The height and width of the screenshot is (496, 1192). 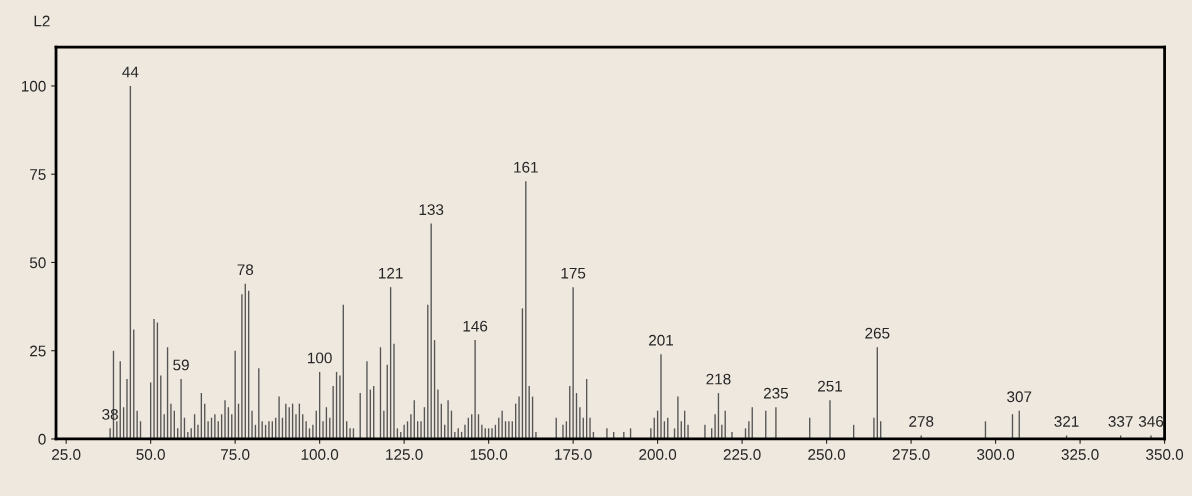 What do you see at coordinates (320, 358) in the screenshot?
I see `annotation: 100` at bounding box center [320, 358].